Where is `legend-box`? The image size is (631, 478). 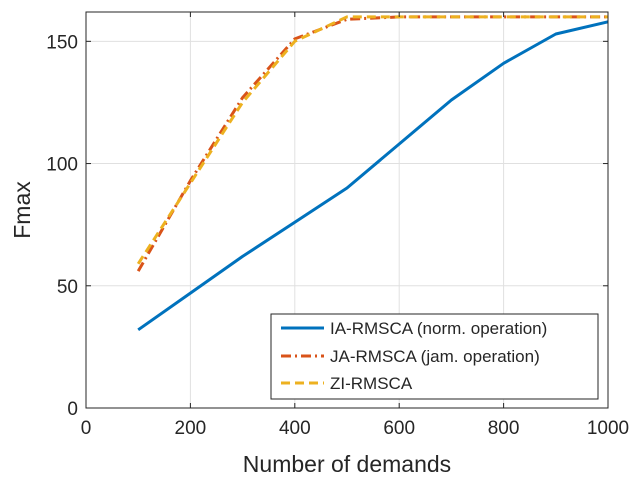 legend-box is located at coordinates (434, 356).